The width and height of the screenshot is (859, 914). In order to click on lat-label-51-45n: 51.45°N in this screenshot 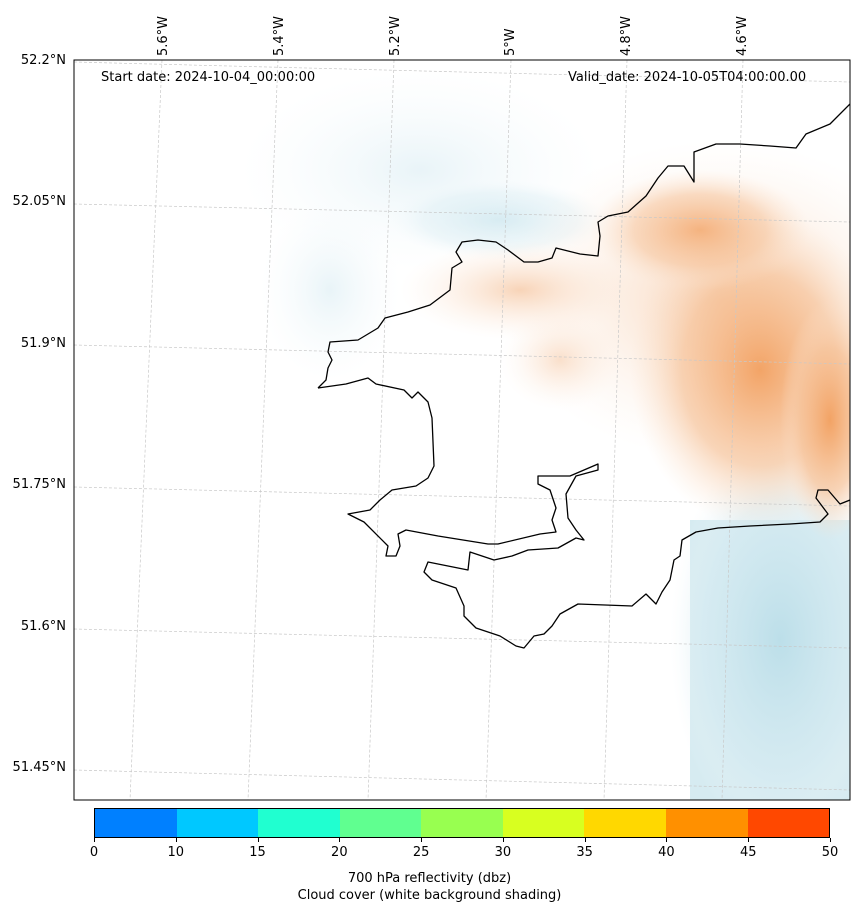, I will do `click(39, 767)`.